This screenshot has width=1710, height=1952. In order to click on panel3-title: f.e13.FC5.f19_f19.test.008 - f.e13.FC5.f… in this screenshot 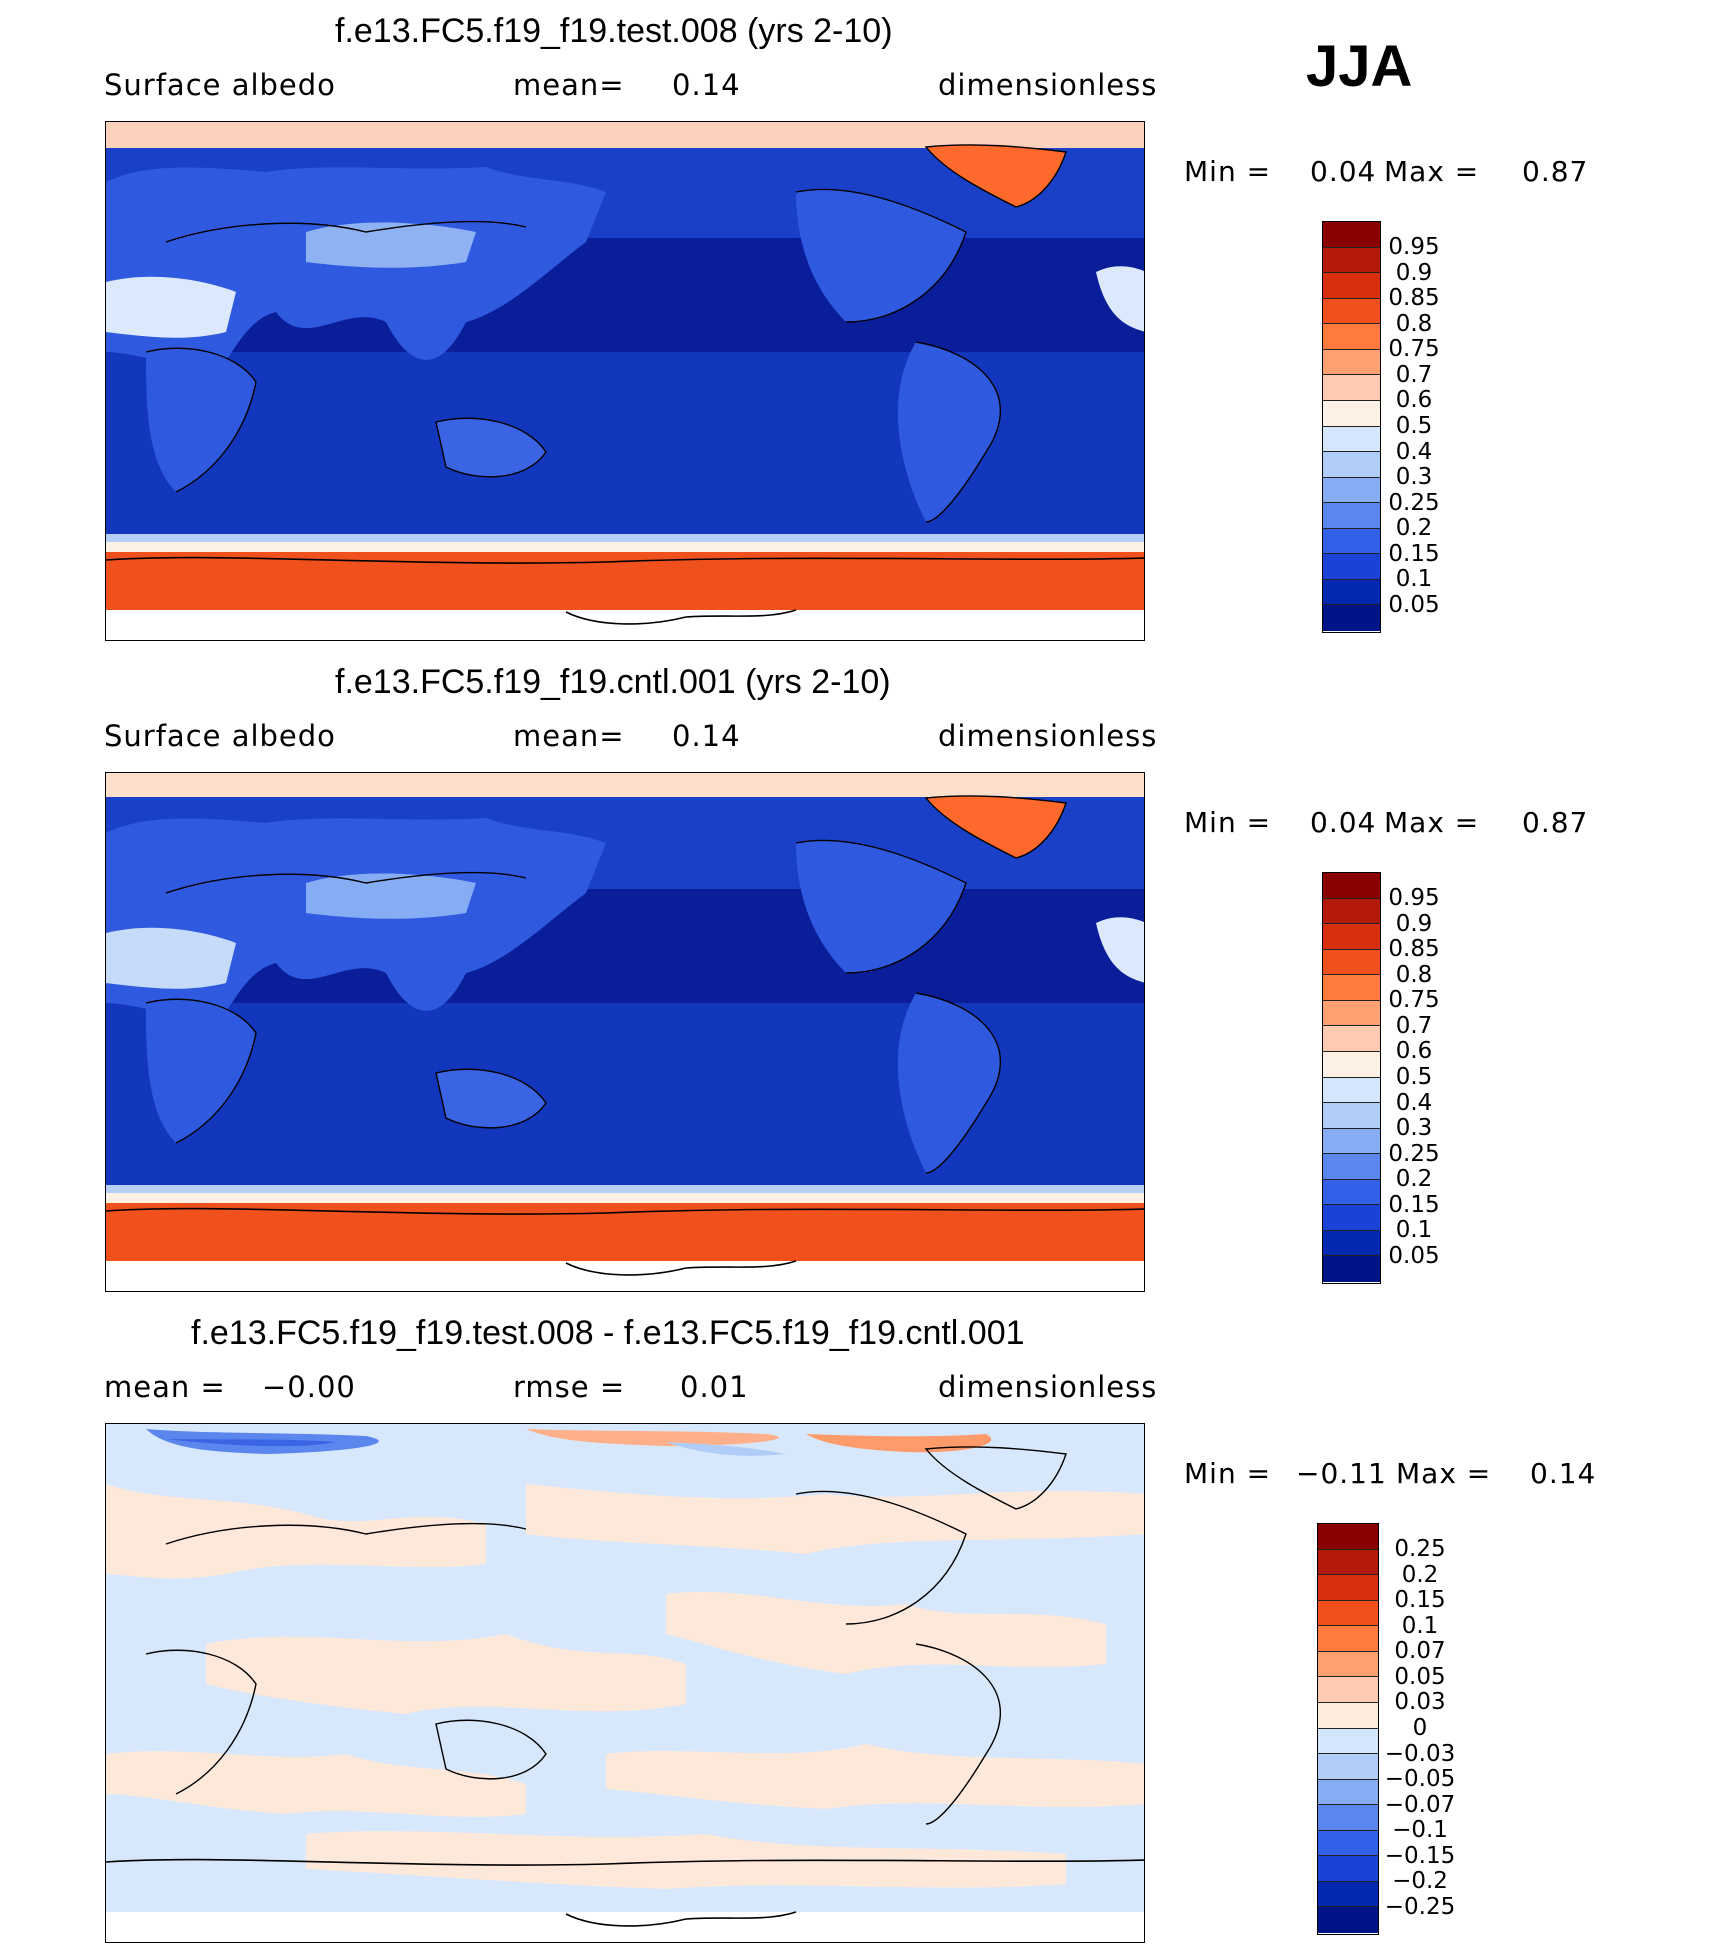, I will do `click(608, 1333)`.